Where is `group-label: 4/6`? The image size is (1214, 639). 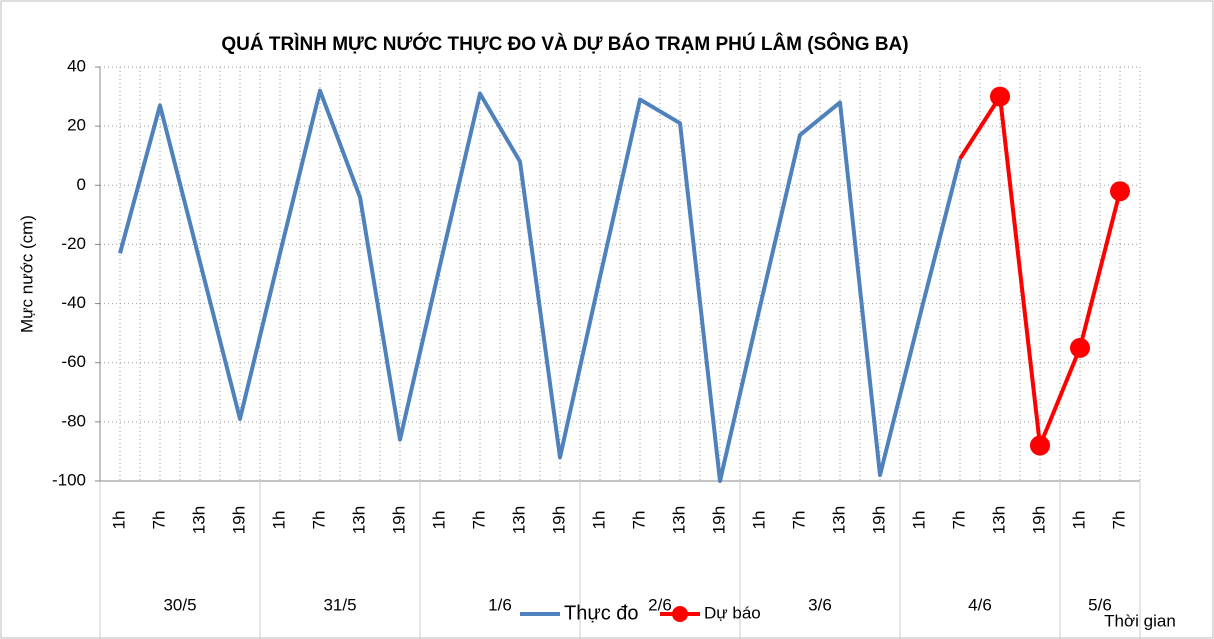 group-label: 4/6 is located at coordinates (980, 604).